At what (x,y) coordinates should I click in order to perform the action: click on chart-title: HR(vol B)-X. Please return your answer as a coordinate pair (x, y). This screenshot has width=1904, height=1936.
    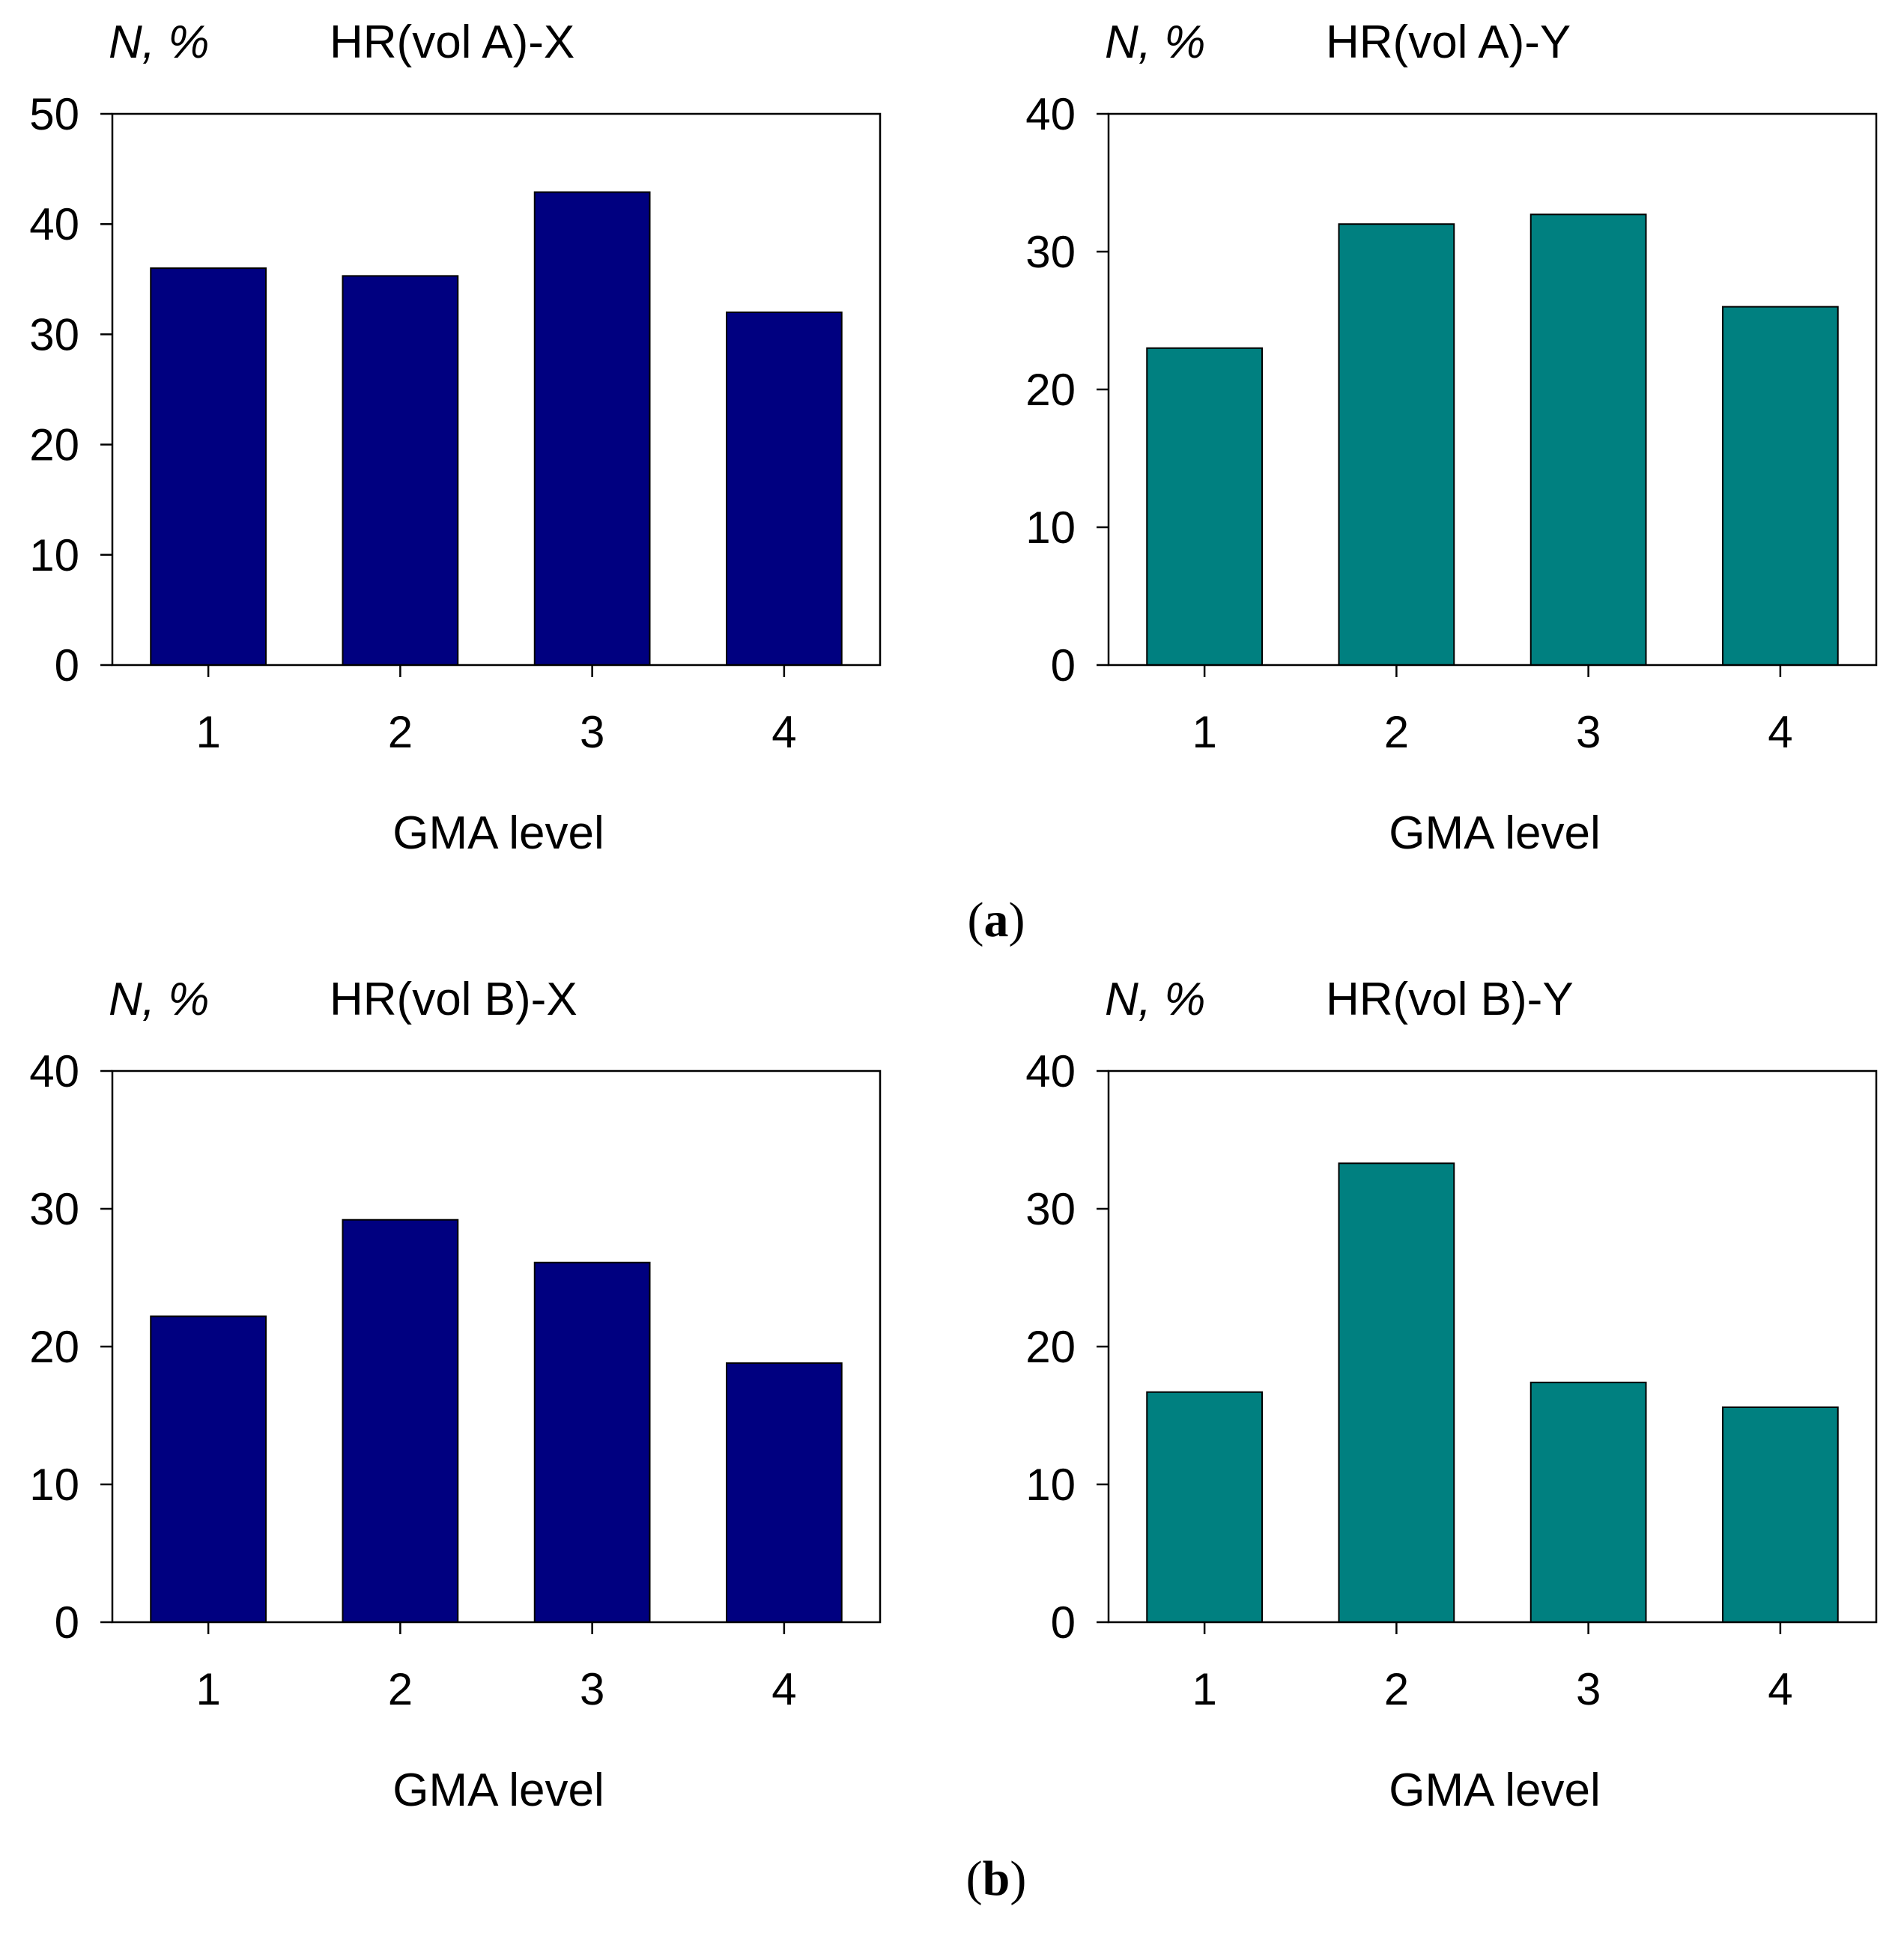
    Looking at the image, I should click on (453, 999).